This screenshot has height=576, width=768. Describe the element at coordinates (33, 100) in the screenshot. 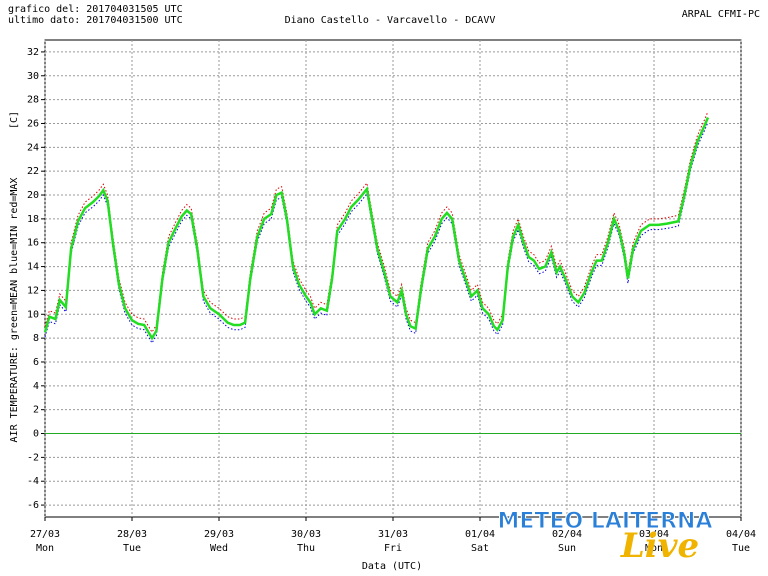

I see `y-tick-label: 28` at that location.